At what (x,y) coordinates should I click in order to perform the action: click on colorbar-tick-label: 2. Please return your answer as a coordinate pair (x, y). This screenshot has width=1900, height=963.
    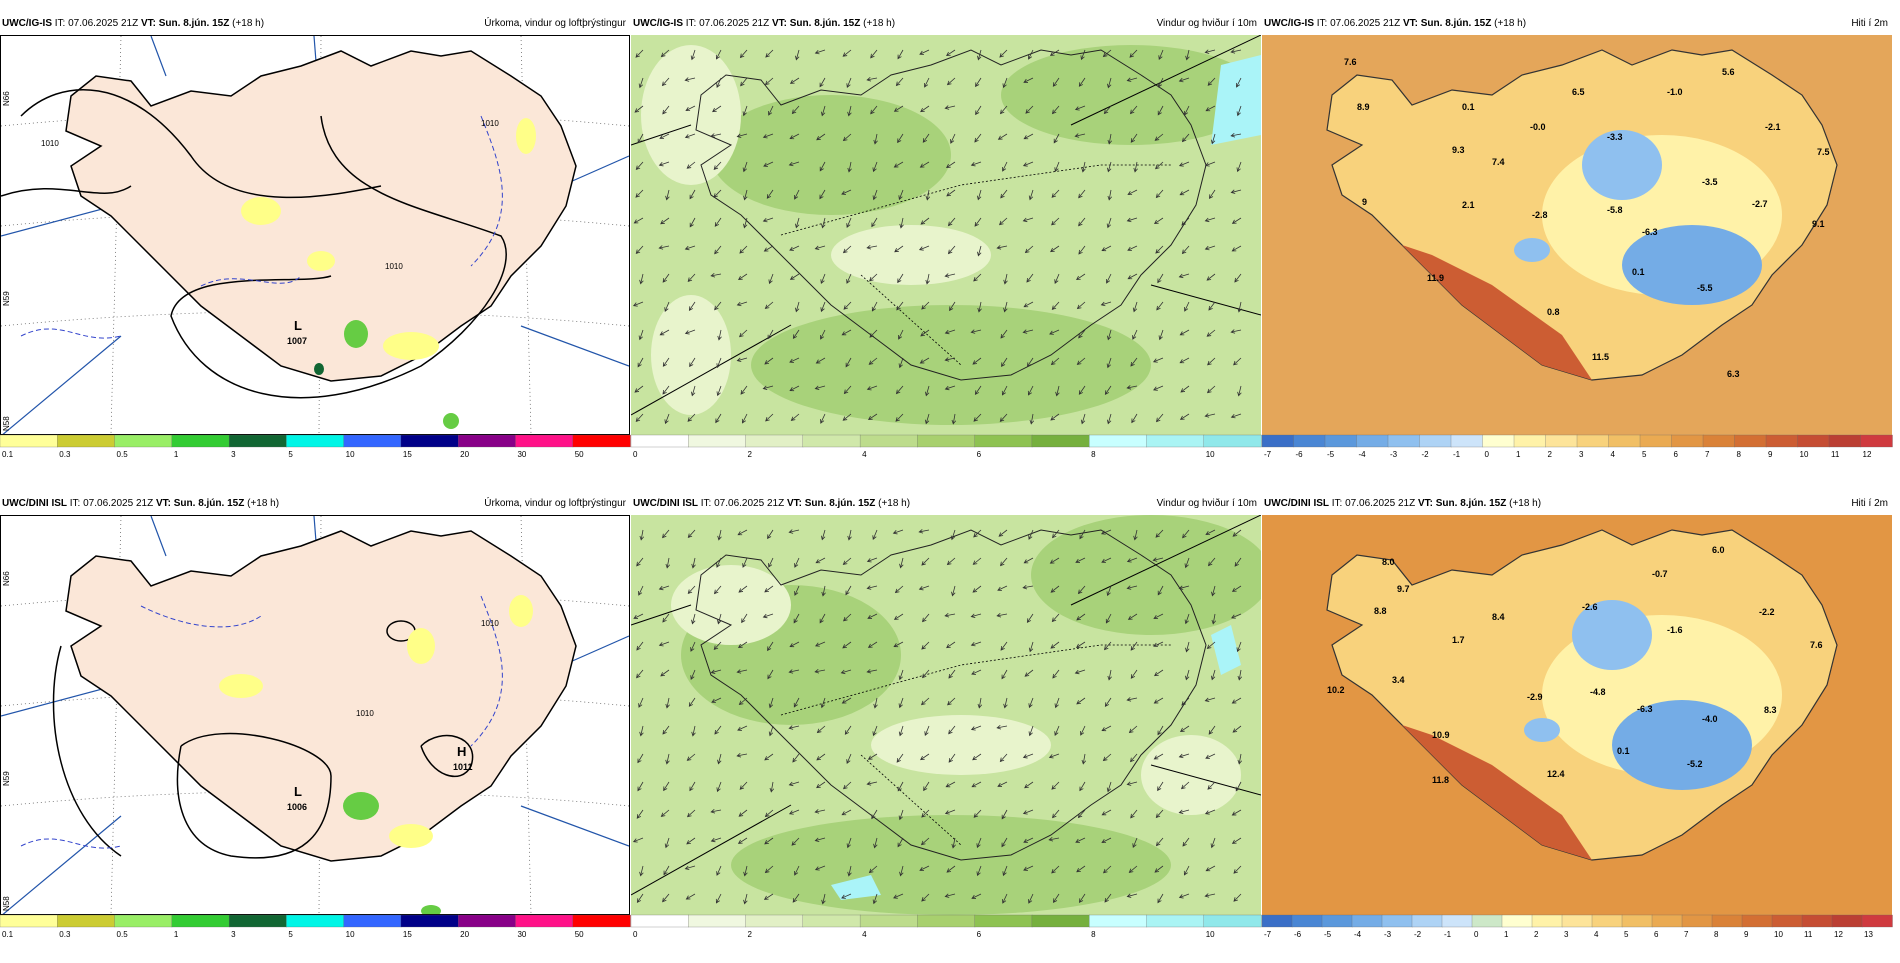
    Looking at the image, I should click on (750, 454).